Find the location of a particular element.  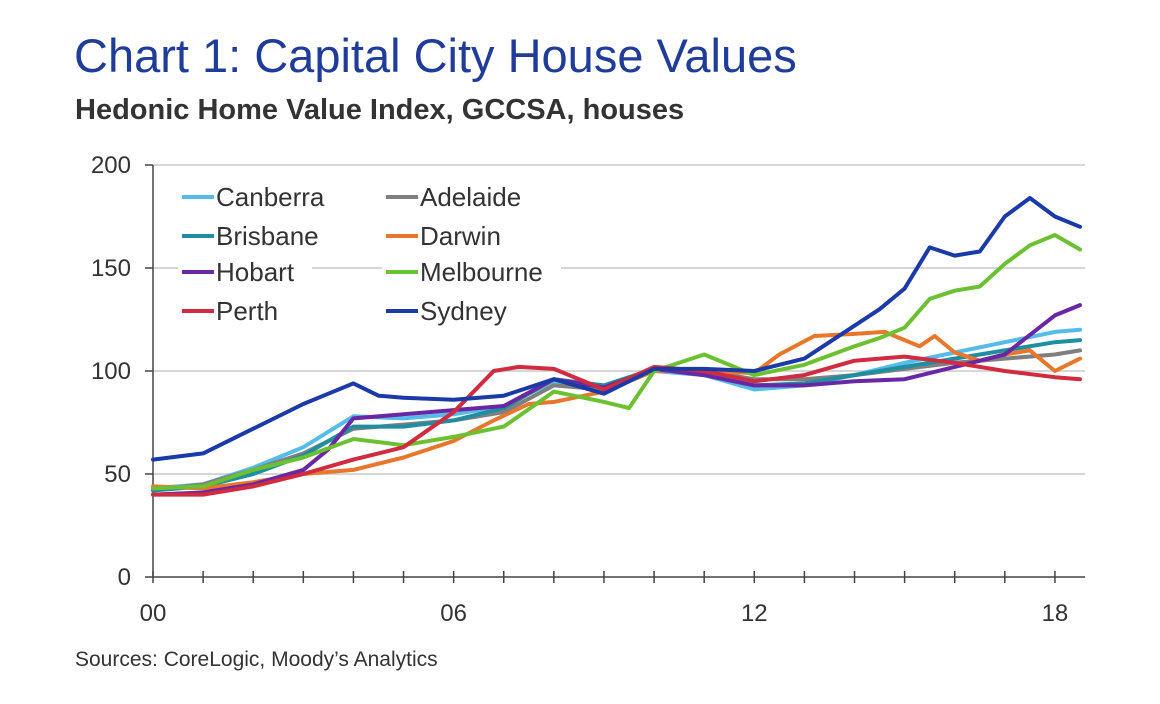

y-tick-label-150: 150 is located at coordinates (111, 268).